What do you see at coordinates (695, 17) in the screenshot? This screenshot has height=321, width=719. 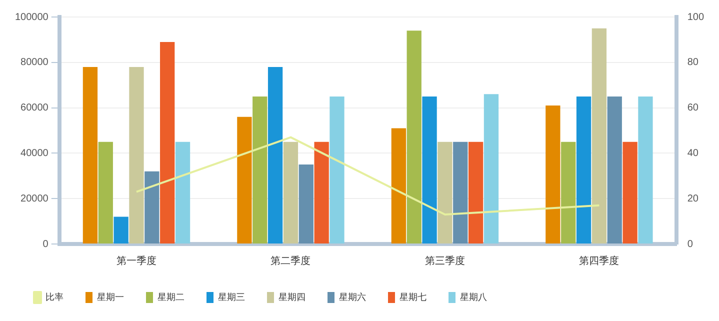 I see `y2-tick-label: 100` at bounding box center [695, 17].